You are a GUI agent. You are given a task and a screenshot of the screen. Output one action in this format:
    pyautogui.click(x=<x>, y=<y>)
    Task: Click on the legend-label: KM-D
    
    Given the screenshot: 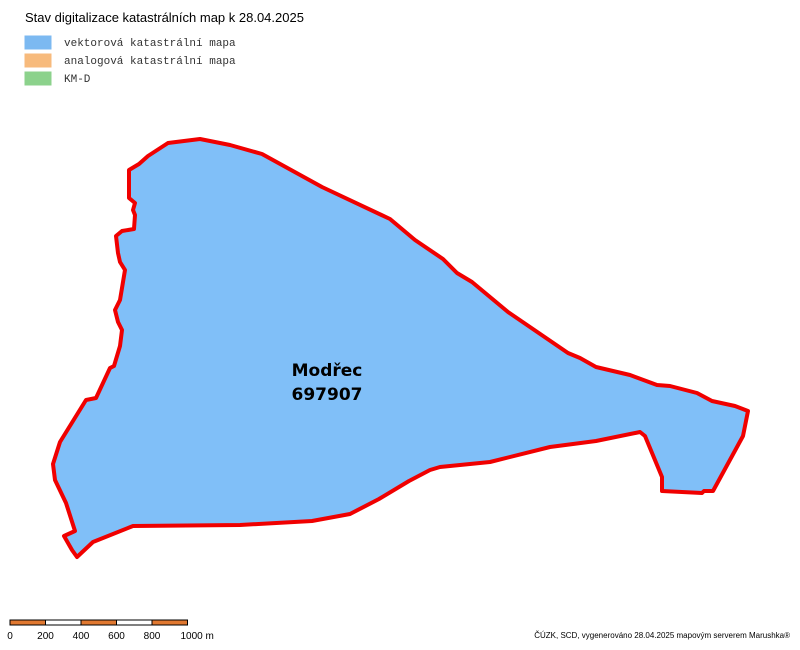 What is the action you would take?
    pyautogui.click(x=77, y=80)
    